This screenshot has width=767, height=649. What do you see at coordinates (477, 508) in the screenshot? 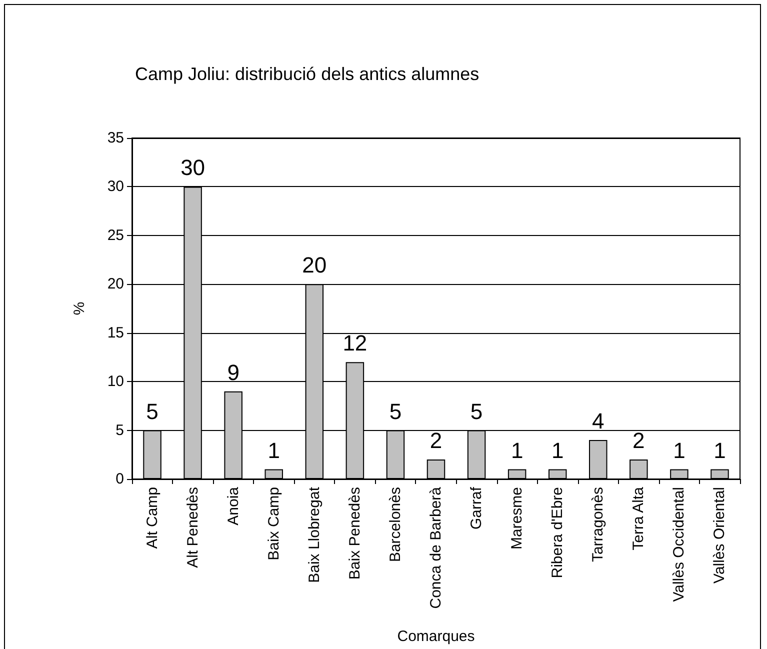
I see `x-tick-label: Garraf` at bounding box center [477, 508].